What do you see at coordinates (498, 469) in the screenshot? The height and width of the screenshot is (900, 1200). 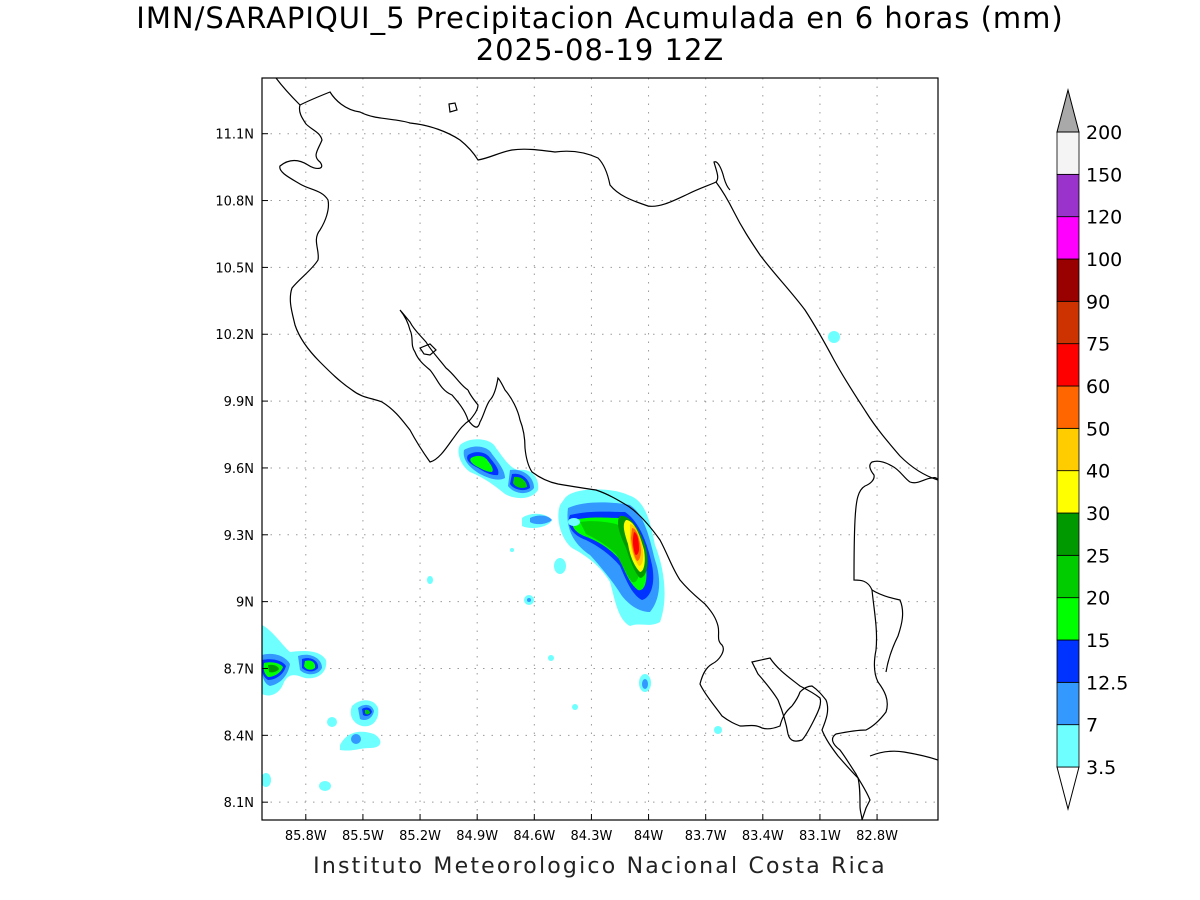 I see `precip-cell-northwest` at bounding box center [498, 469].